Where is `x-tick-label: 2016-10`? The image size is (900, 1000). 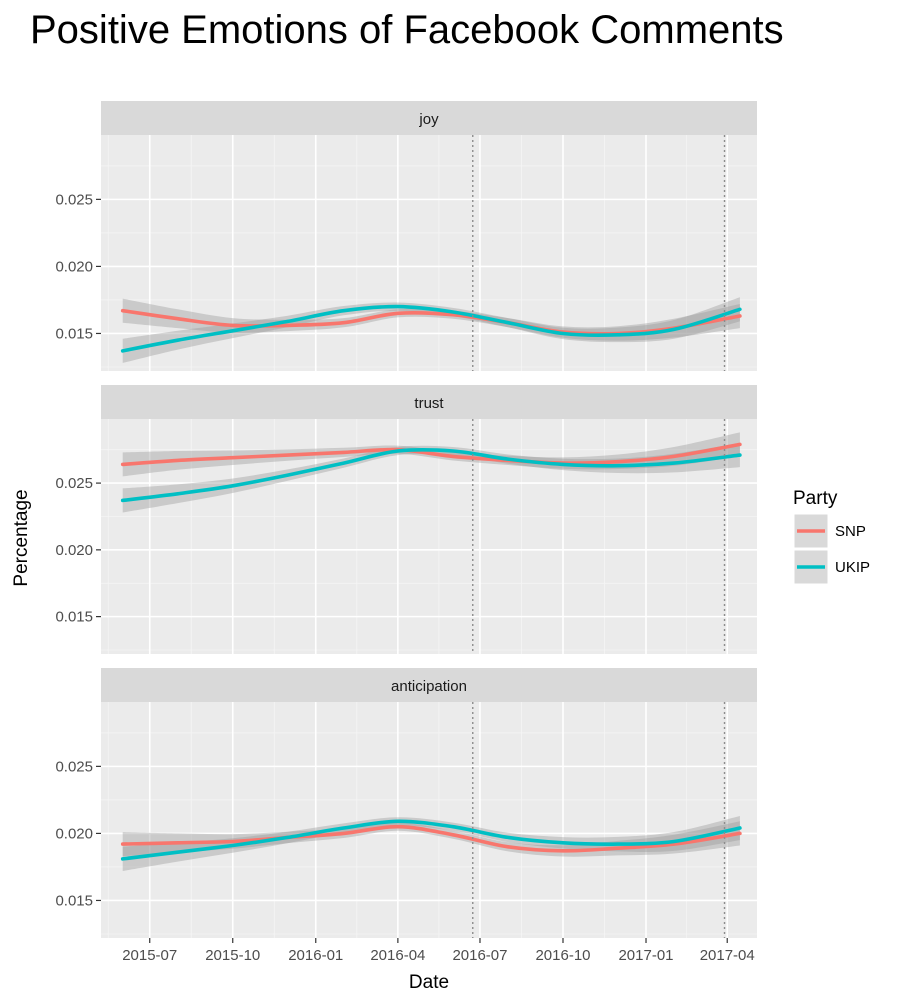 x-tick-label: 2016-10 is located at coordinates (562, 955).